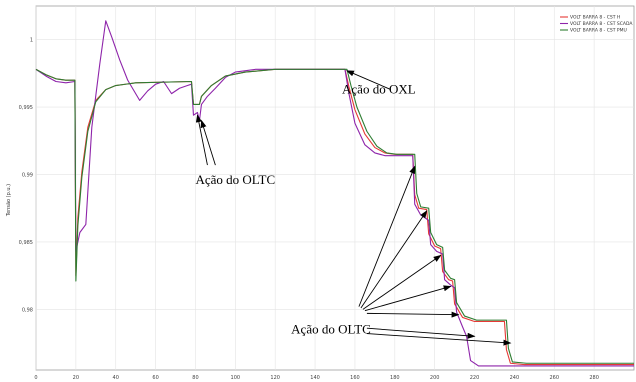  Describe the element at coordinates (594, 378) in the screenshot. I see `x-tick-label: 280` at that location.